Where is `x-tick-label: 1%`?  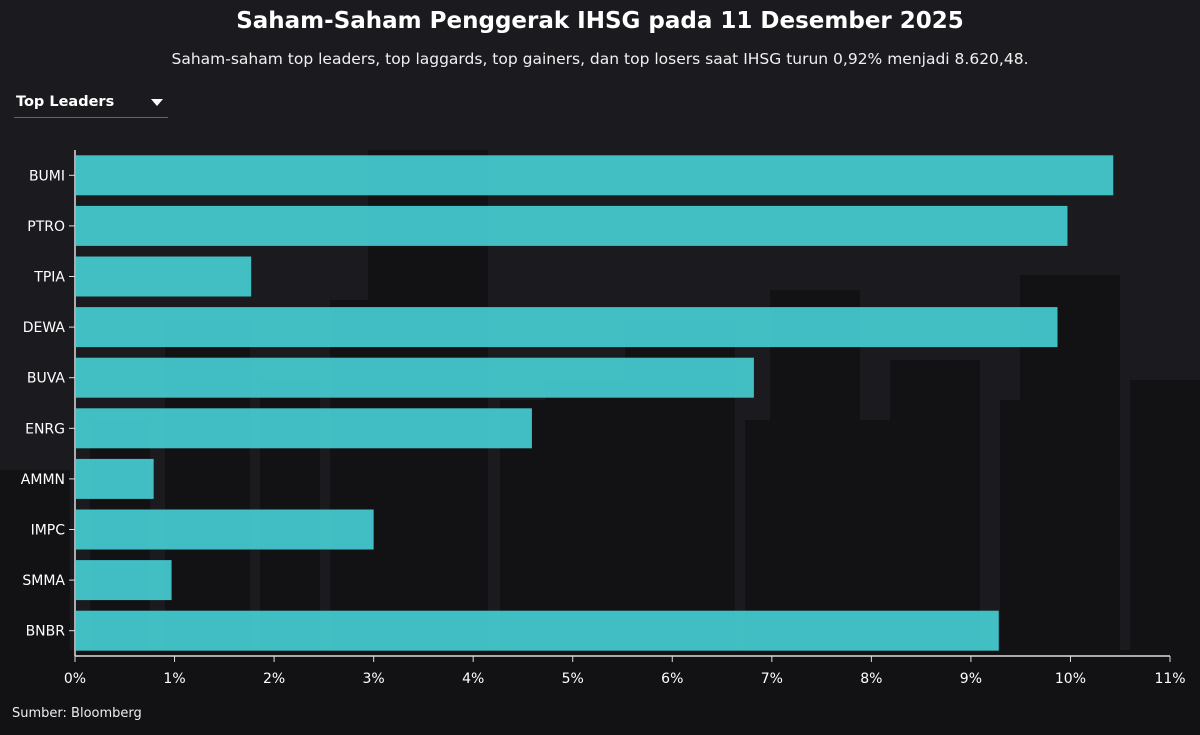
x-tick-label: 1% is located at coordinates (174, 679).